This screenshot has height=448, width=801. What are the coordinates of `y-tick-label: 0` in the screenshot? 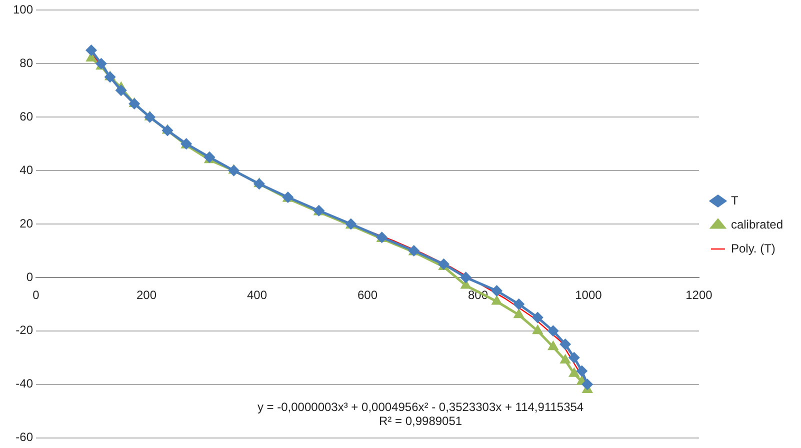 It's located at (30, 277).